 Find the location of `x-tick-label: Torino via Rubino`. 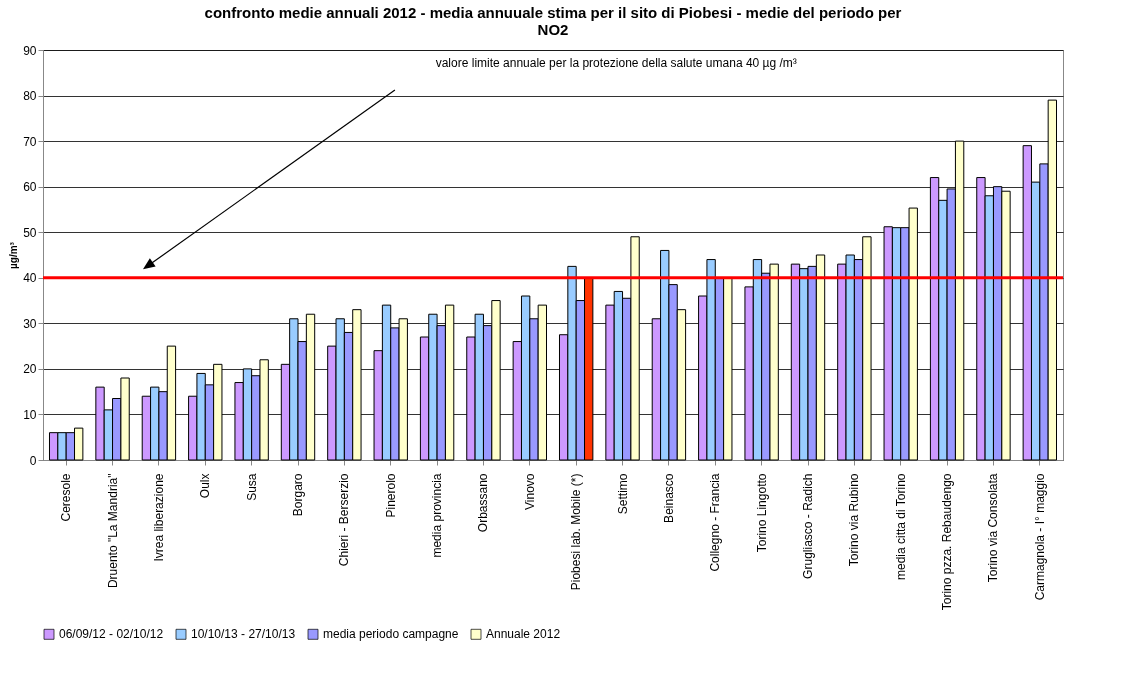

x-tick-label: Torino via Rubino is located at coordinates (854, 520).